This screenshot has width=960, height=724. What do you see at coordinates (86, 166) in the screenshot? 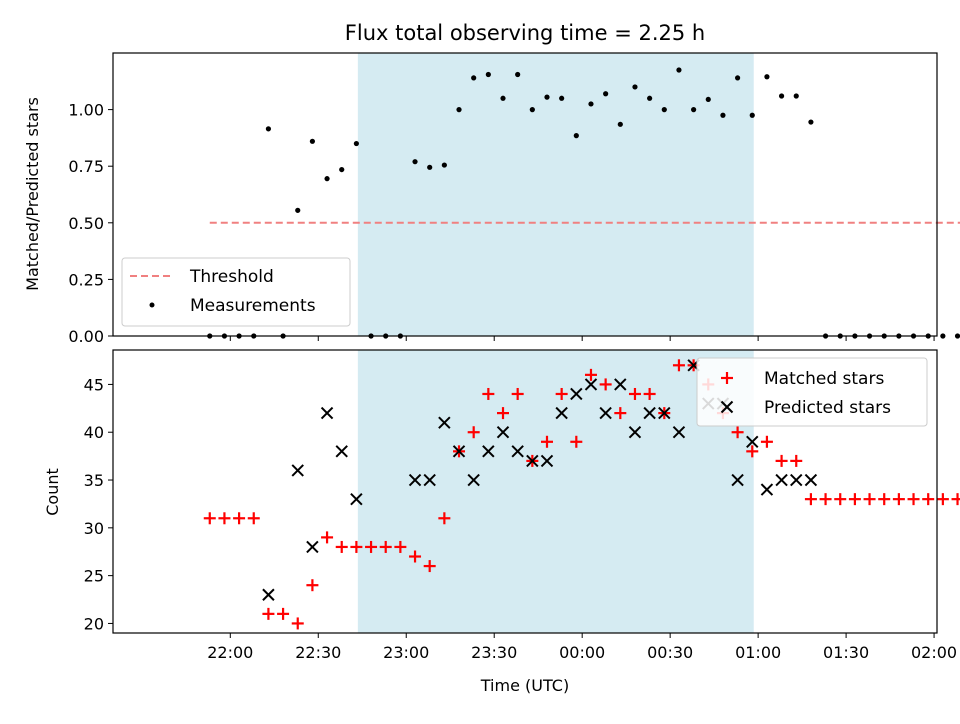
I see `ratio-y-tick-label: 0.75` at bounding box center [86, 166].